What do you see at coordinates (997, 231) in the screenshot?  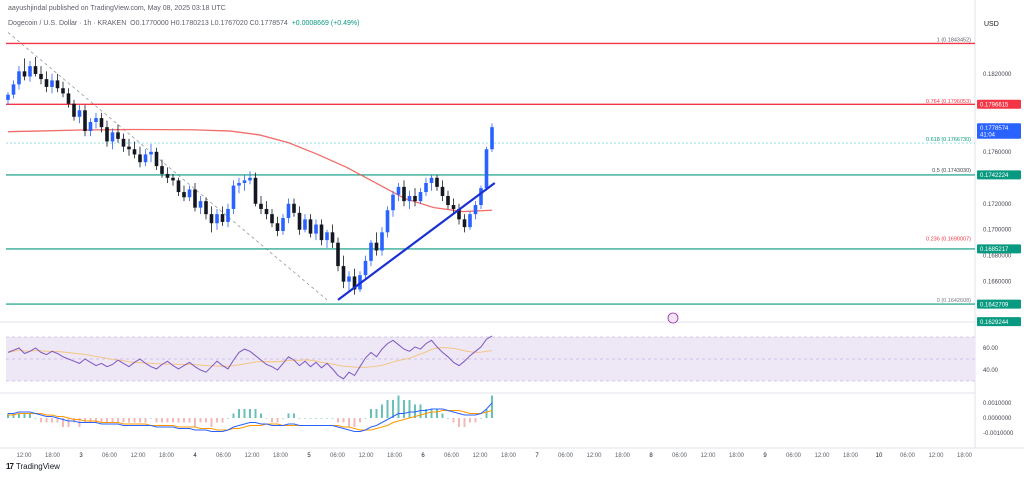 I see `price-tick-label: 0.1700000` at bounding box center [997, 231].